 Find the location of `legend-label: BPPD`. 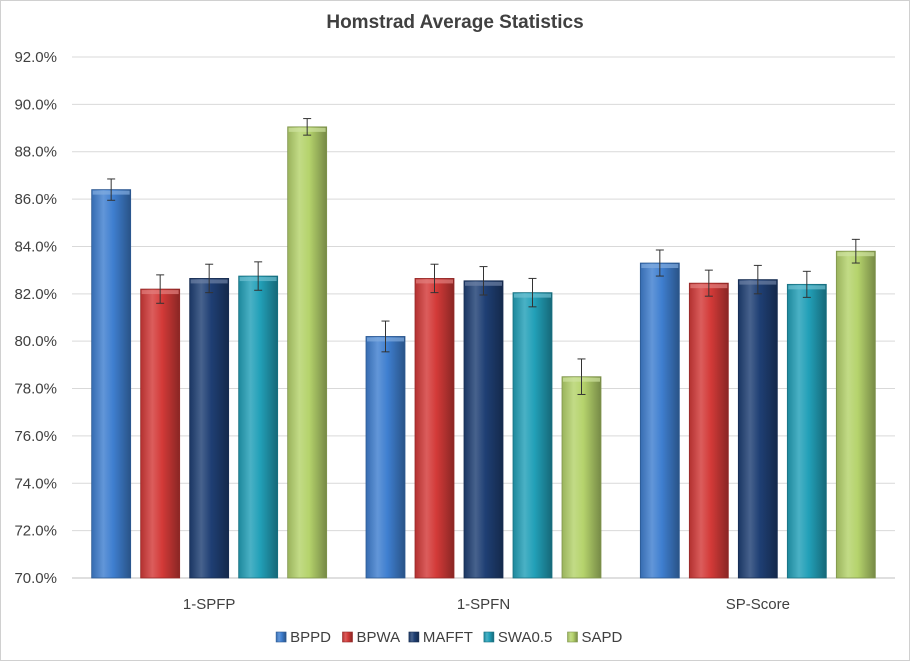

legend-label: BPPD is located at coordinates (310, 637).